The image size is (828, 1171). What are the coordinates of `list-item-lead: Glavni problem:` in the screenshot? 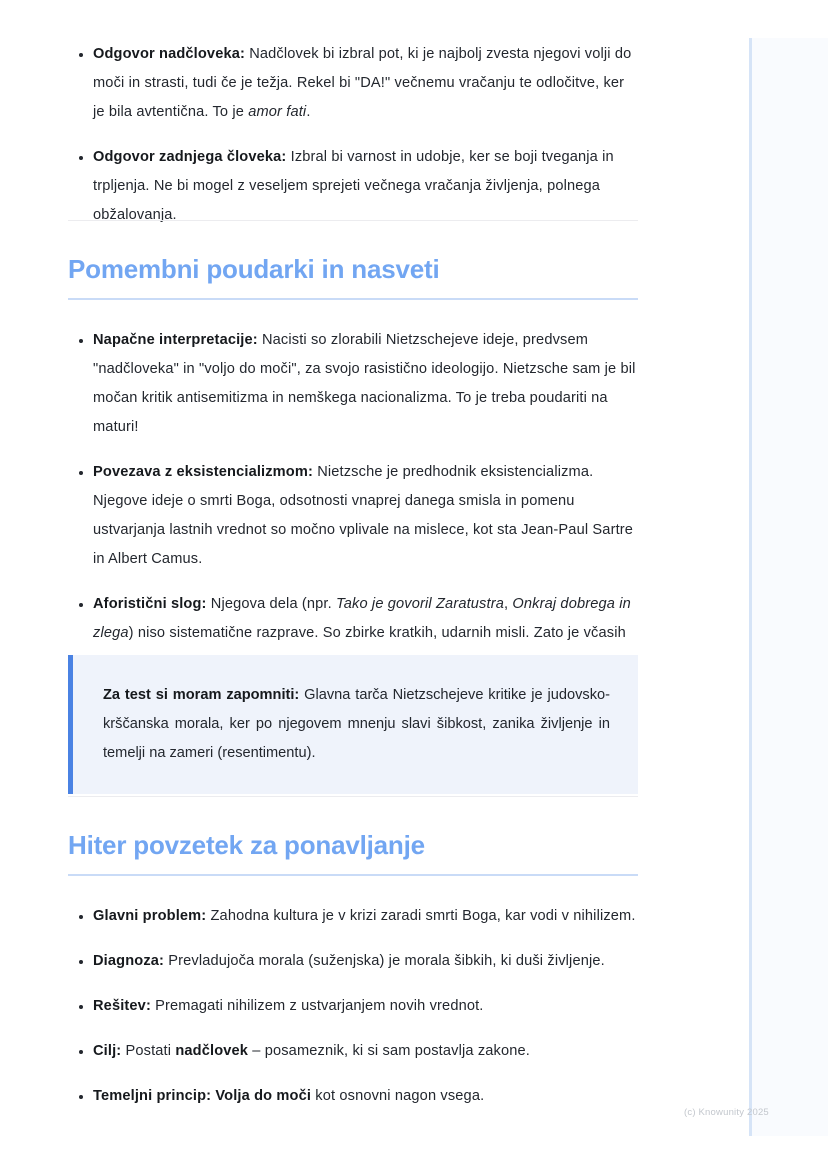 It's located at (150, 916).